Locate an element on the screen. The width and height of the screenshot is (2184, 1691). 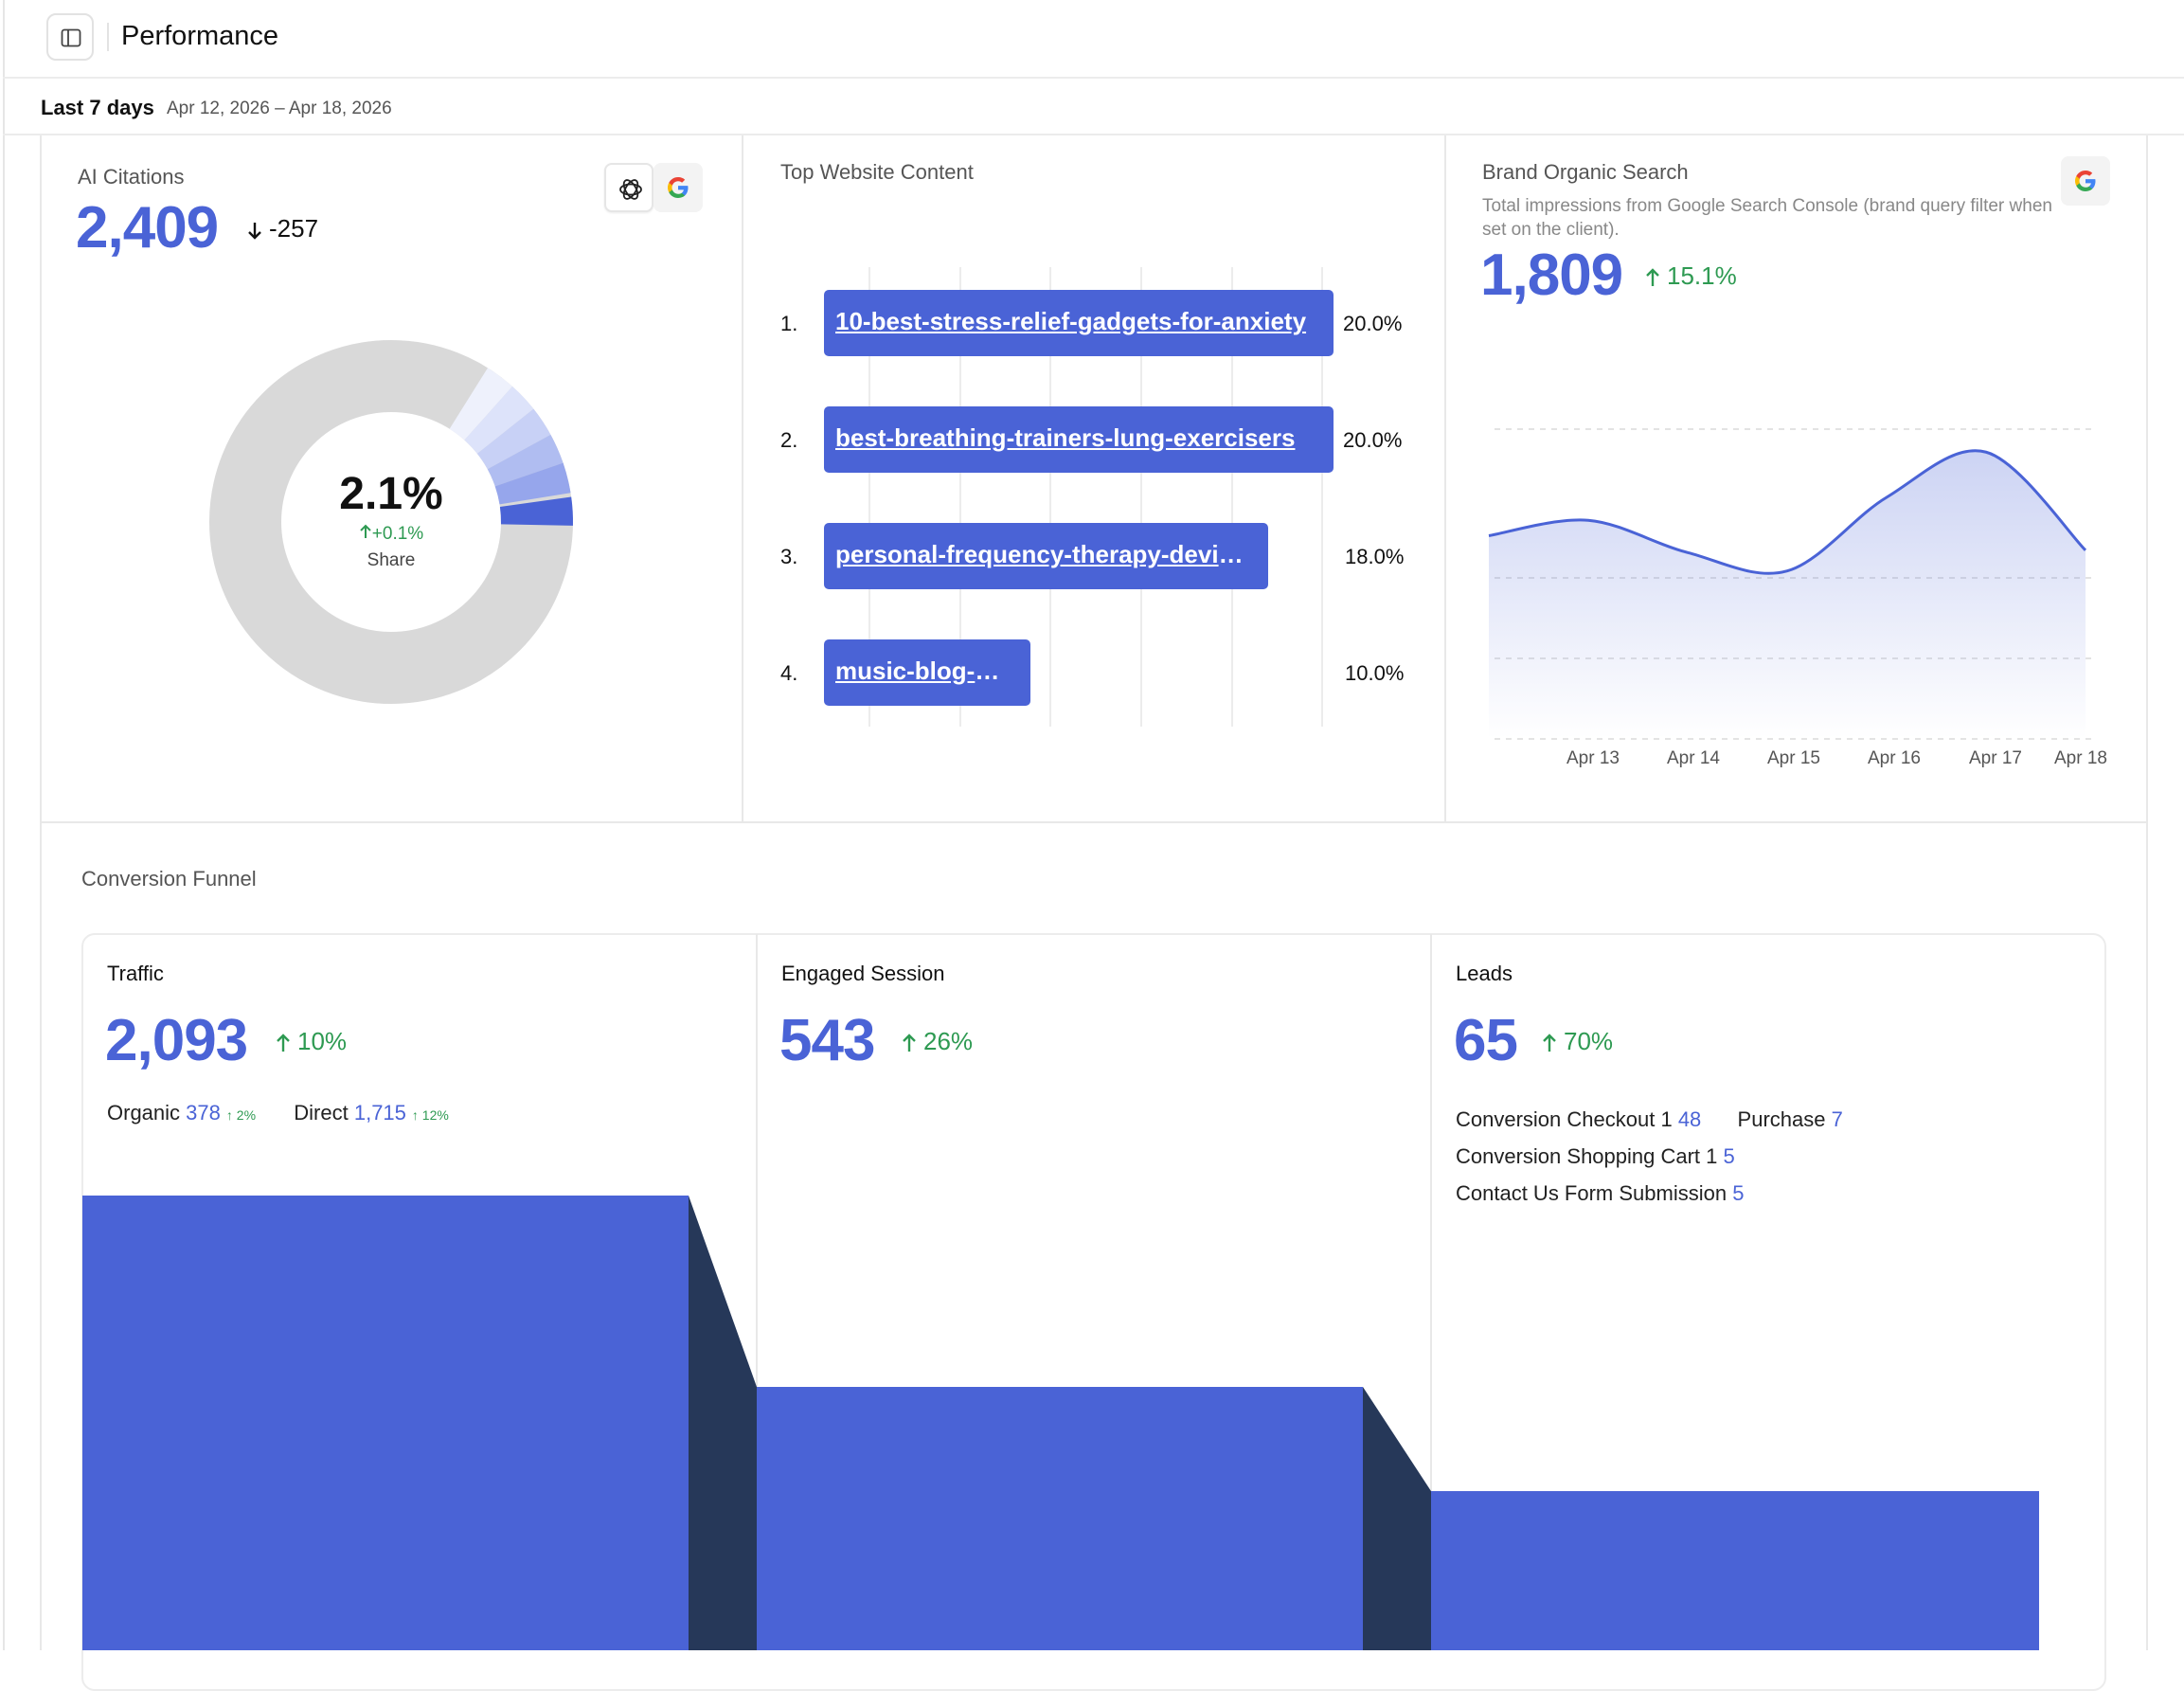
breakdown-value: 7 is located at coordinates (1837, 1119).